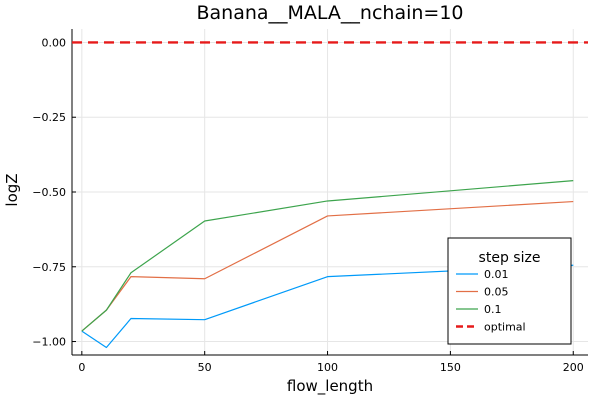 The height and width of the screenshot is (400, 600). What do you see at coordinates (496, 292) in the screenshot?
I see `legend-label-0.05: 0.05` at bounding box center [496, 292].